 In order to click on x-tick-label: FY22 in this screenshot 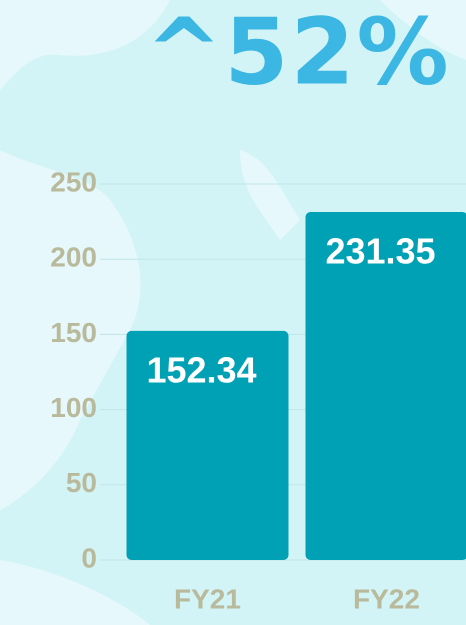, I will do `click(386, 598)`.